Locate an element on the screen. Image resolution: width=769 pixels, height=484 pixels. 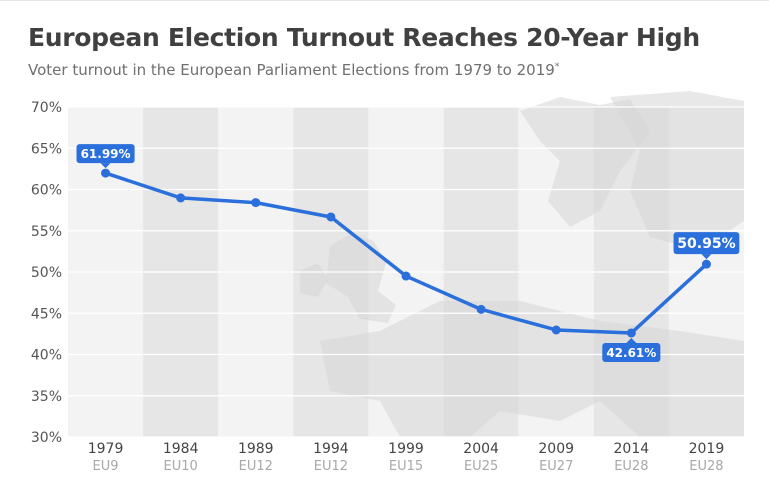
data-label-text: 50.95% is located at coordinates (706, 244).